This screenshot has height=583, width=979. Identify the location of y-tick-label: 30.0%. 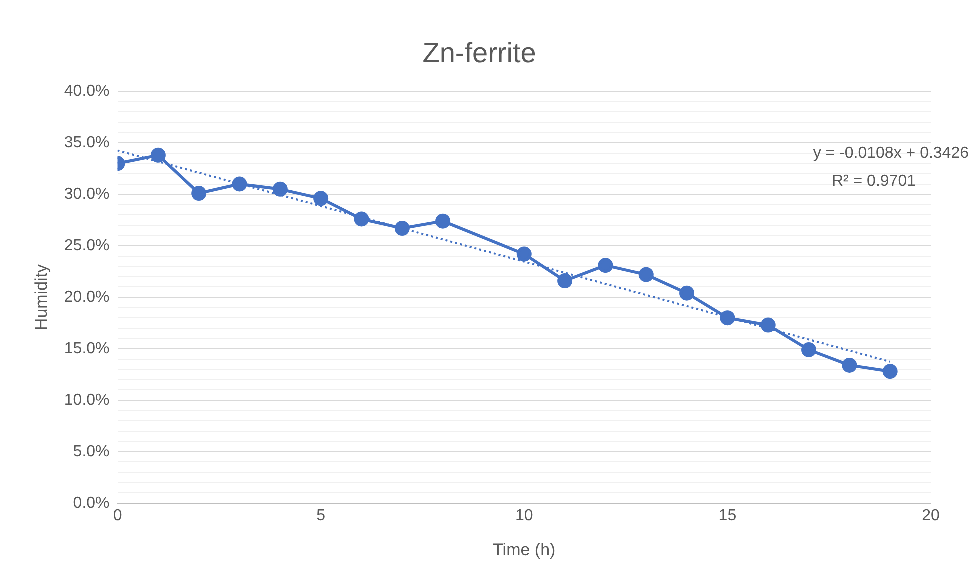
(87, 194).